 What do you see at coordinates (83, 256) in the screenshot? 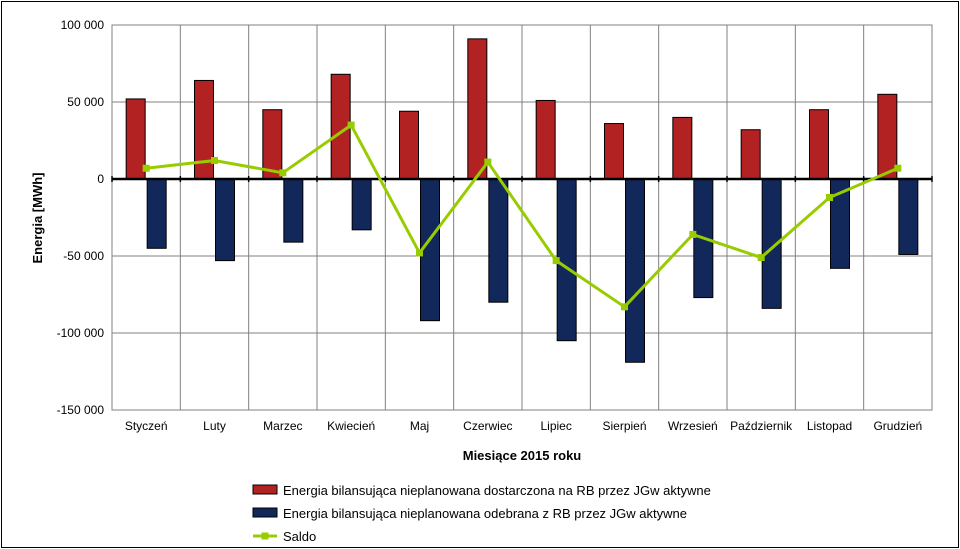
I see `y-tick-label: -50 000` at bounding box center [83, 256].